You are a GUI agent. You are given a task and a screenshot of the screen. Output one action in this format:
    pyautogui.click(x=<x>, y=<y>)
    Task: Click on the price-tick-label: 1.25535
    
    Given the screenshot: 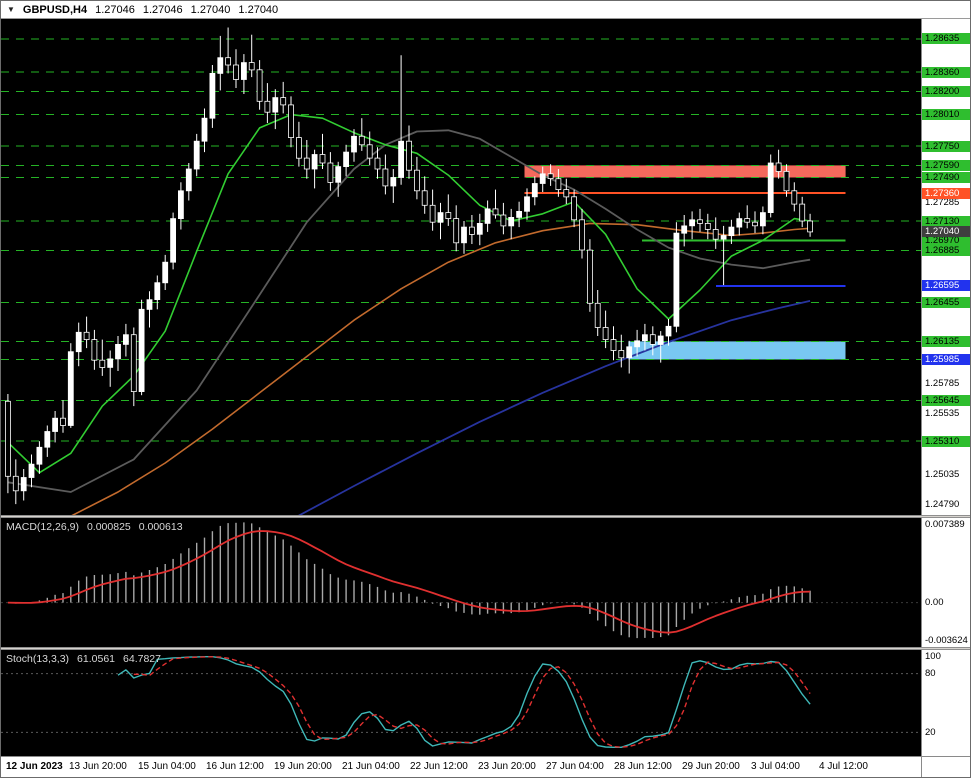 What is the action you would take?
    pyautogui.click(x=942, y=413)
    